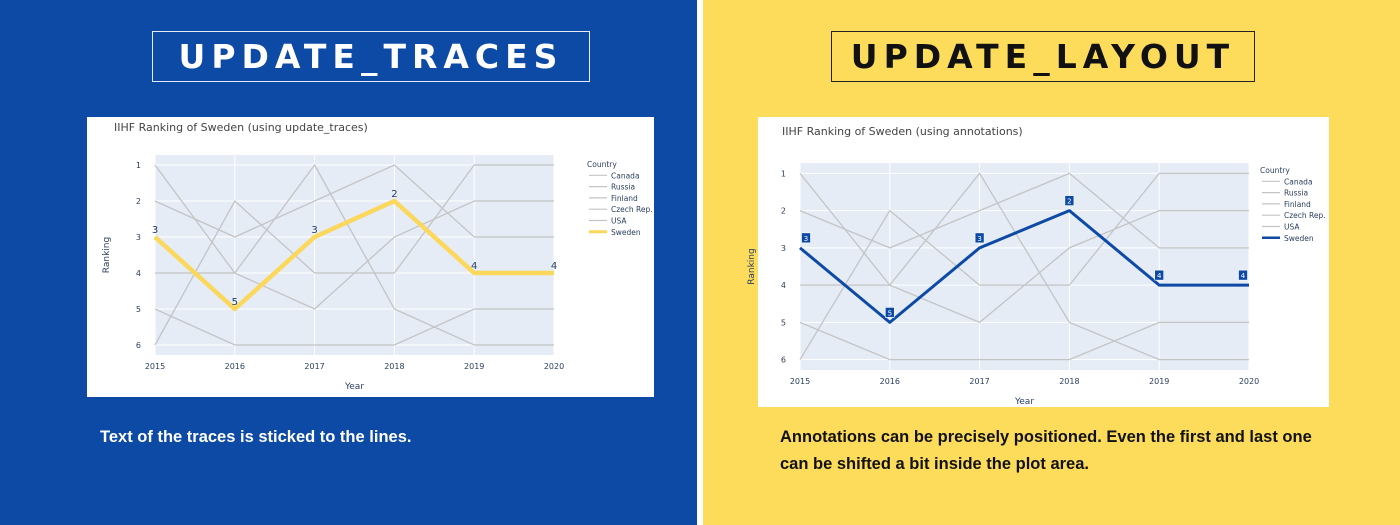 The width and height of the screenshot is (1400, 525). Describe the element at coordinates (1043, 56) in the screenshot. I see `right-heading: UPDATE_LAYOUT` at that location.